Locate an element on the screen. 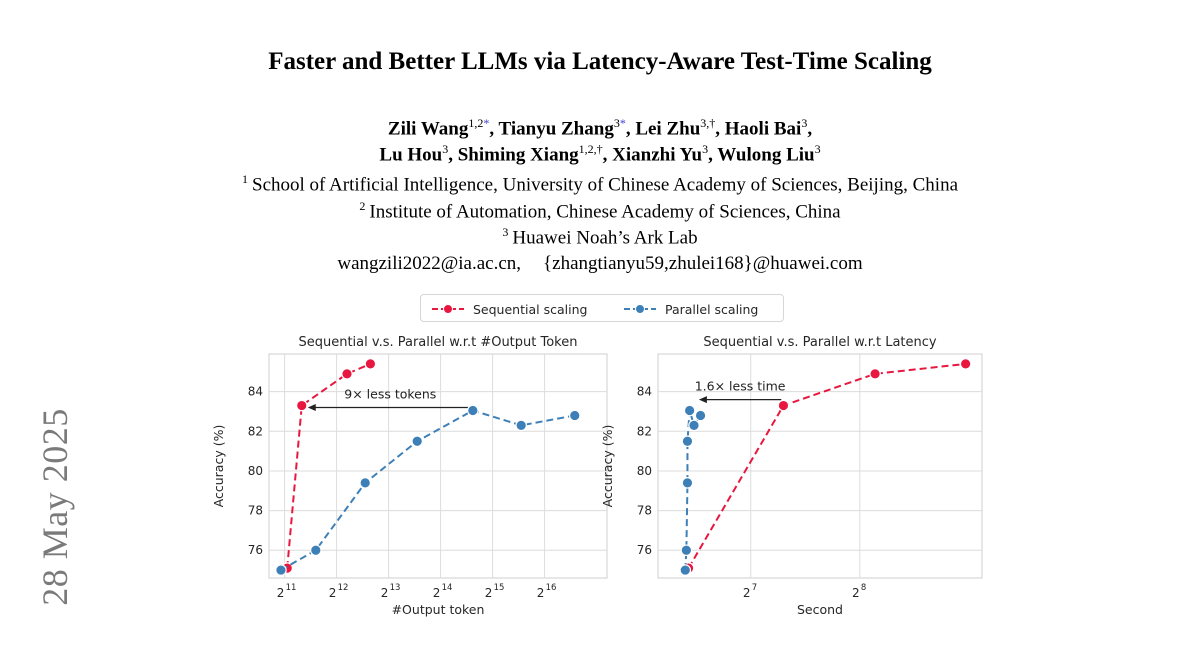 The height and width of the screenshot is (648, 1200). annotation-label: 1.6× less time is located at coordinates (740, 386).